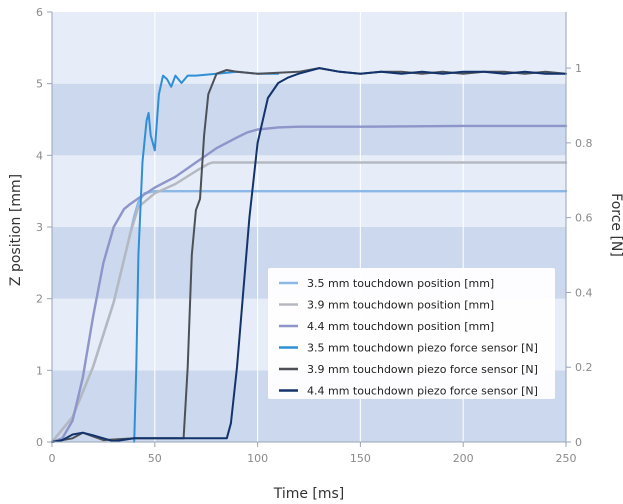 The width and height of the screenshot is (623, 504). I want to click on y-right-tick-label: 0.2, so click(584, 367).